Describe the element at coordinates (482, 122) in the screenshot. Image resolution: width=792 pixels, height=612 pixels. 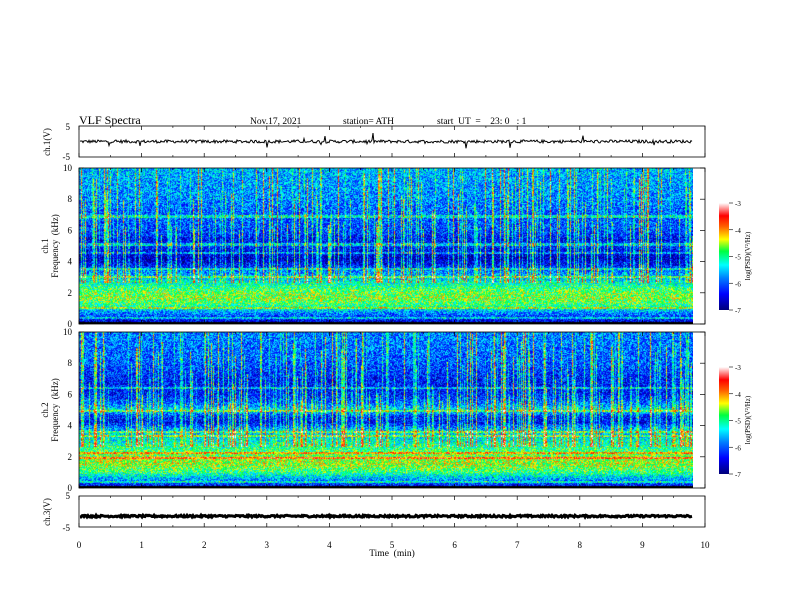
I see `start-ut-label: start UT = 23: 0 : 1` at that location.